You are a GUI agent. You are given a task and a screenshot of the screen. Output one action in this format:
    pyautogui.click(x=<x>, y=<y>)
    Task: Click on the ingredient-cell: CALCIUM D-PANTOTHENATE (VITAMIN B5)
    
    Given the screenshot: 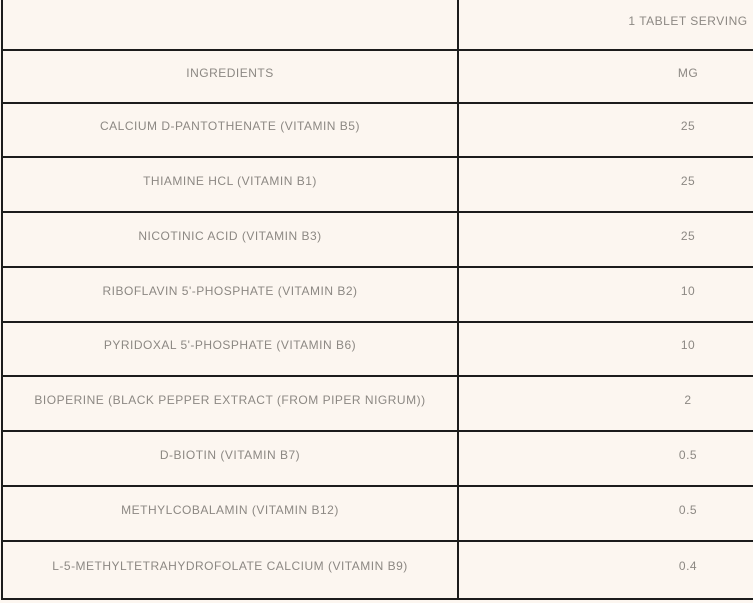 What is the action you would take?
    pyautogui.click(x=231, y=130)
    